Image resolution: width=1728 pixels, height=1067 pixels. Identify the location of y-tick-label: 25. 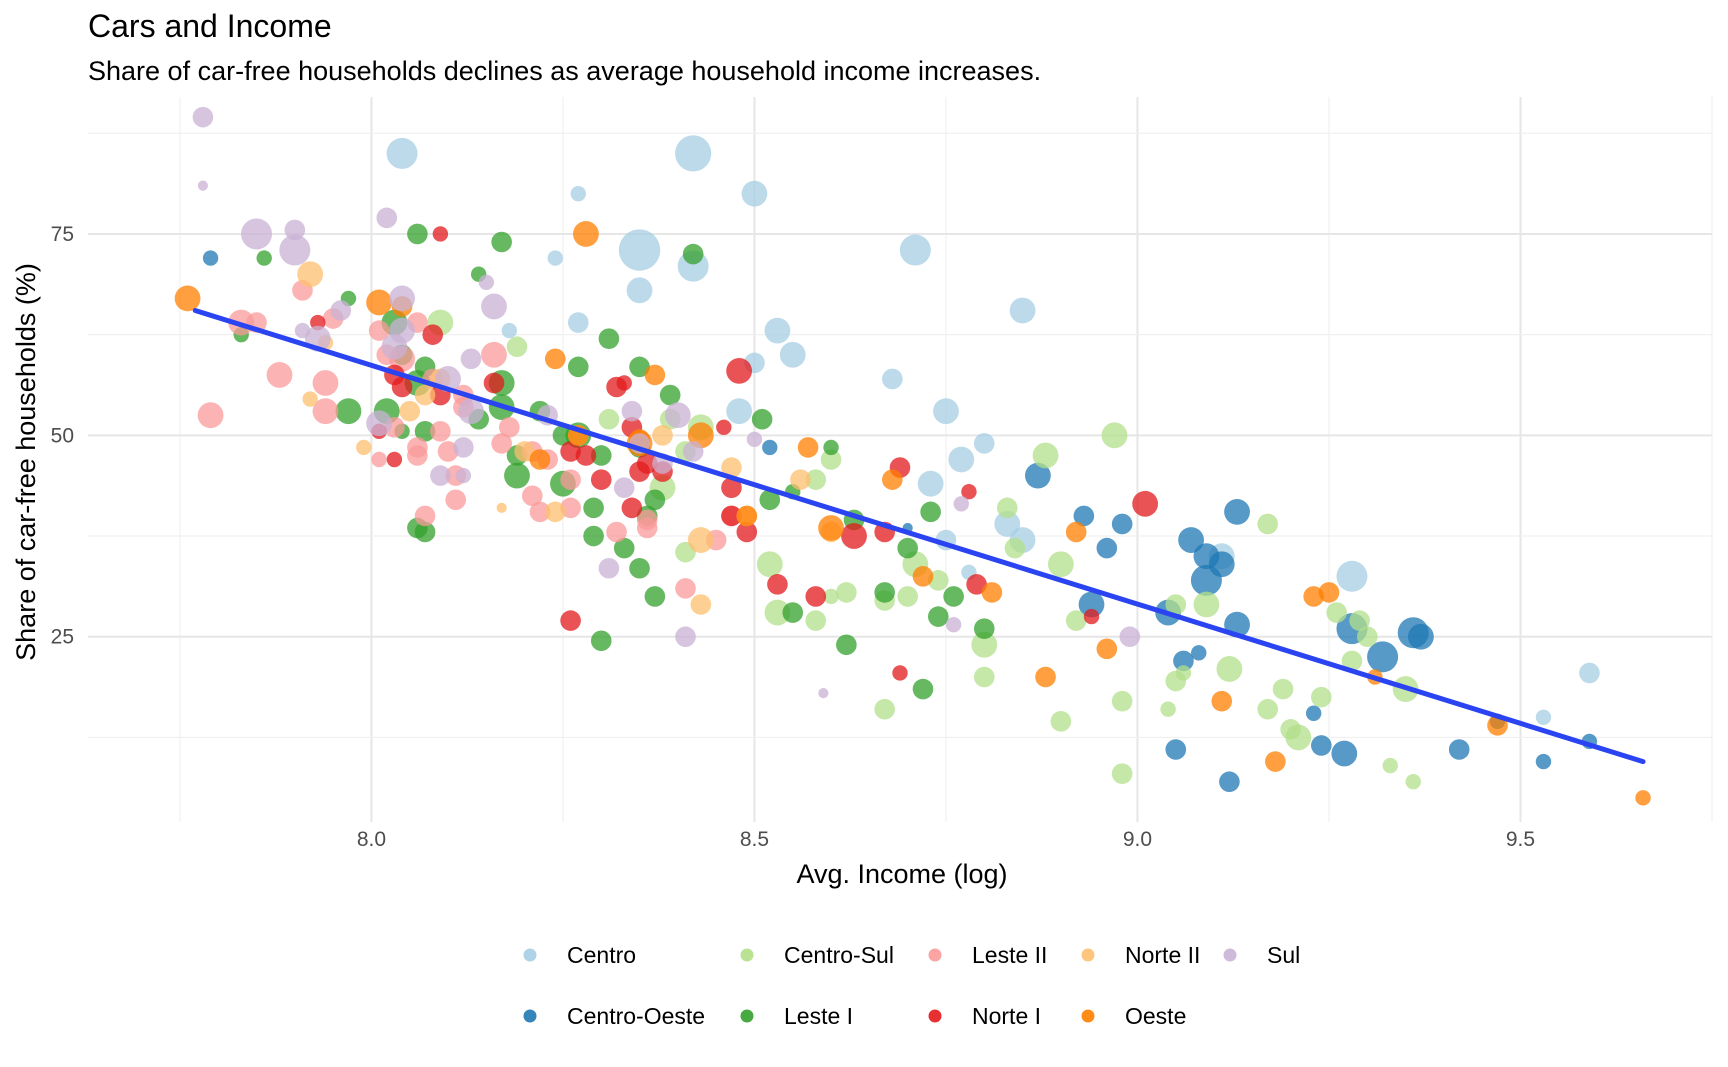
(62, 637).